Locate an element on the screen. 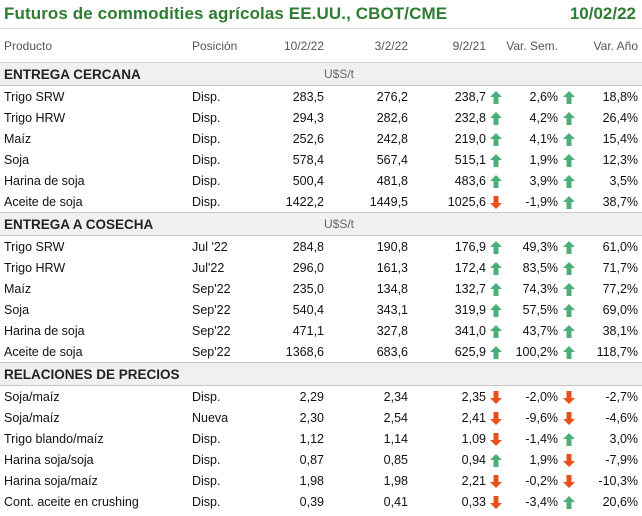 Image resolution: width=642 pixels, height=516 pixels. cell-var-anio: 12,3% is located at coordinates (620, 159).